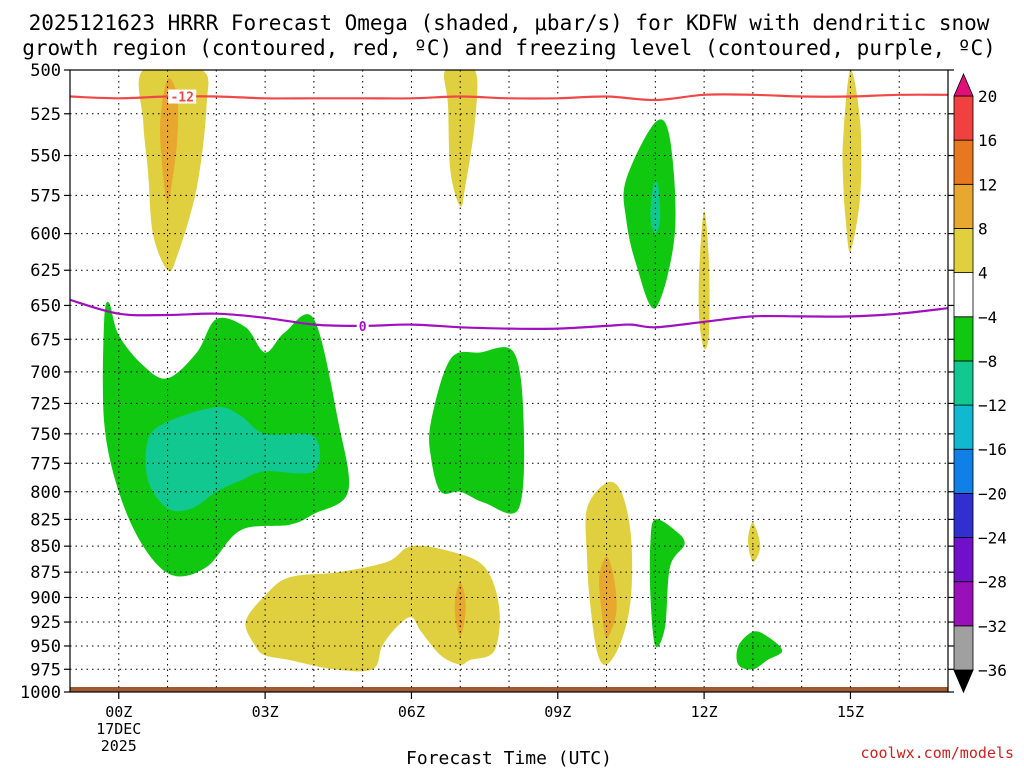  What do you see at coordinates (987, 361) in the screenshot?
I see `colorbar-tick-label: −8` at bounding box center [987, 361].